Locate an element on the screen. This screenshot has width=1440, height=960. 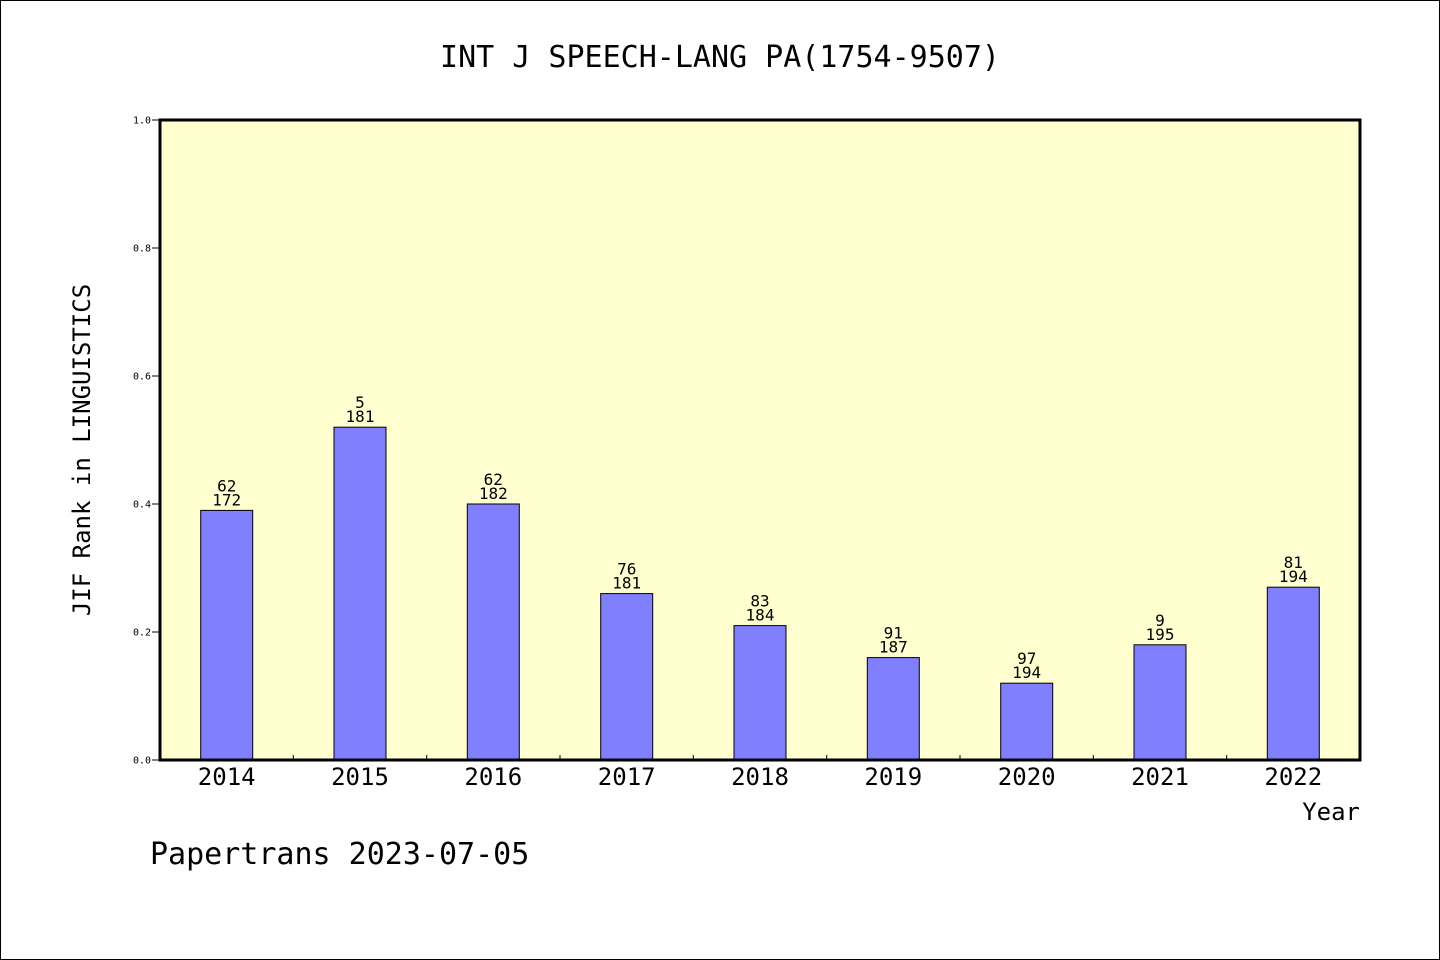
data-label-rank-2015: 5 is located at coordinates (360, 402).